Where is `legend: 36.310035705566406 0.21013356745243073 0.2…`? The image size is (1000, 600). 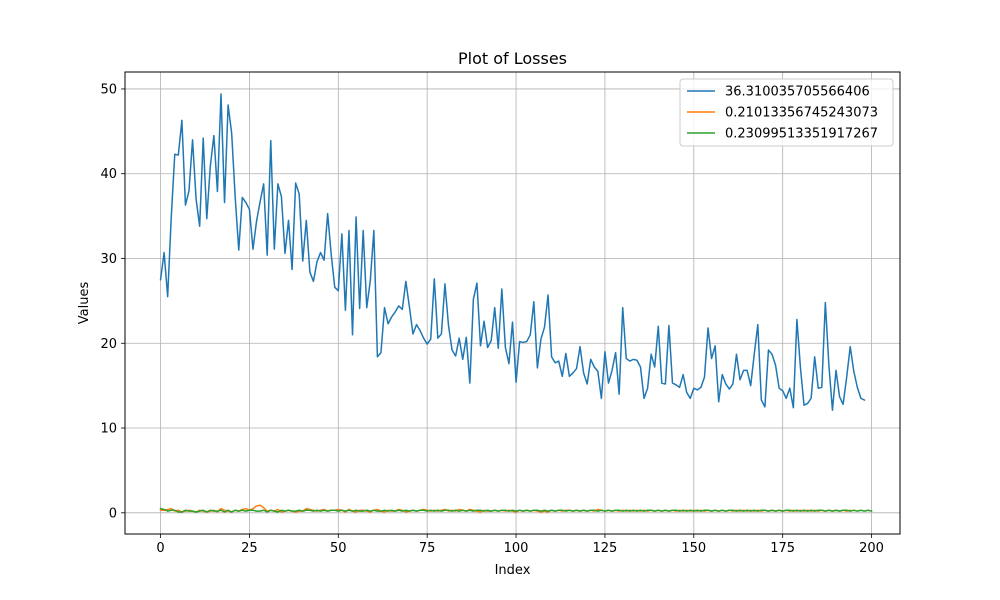 legend: 36.310035705566406 0.21013356745243073 0.2… is located at coordinates (786, 112).